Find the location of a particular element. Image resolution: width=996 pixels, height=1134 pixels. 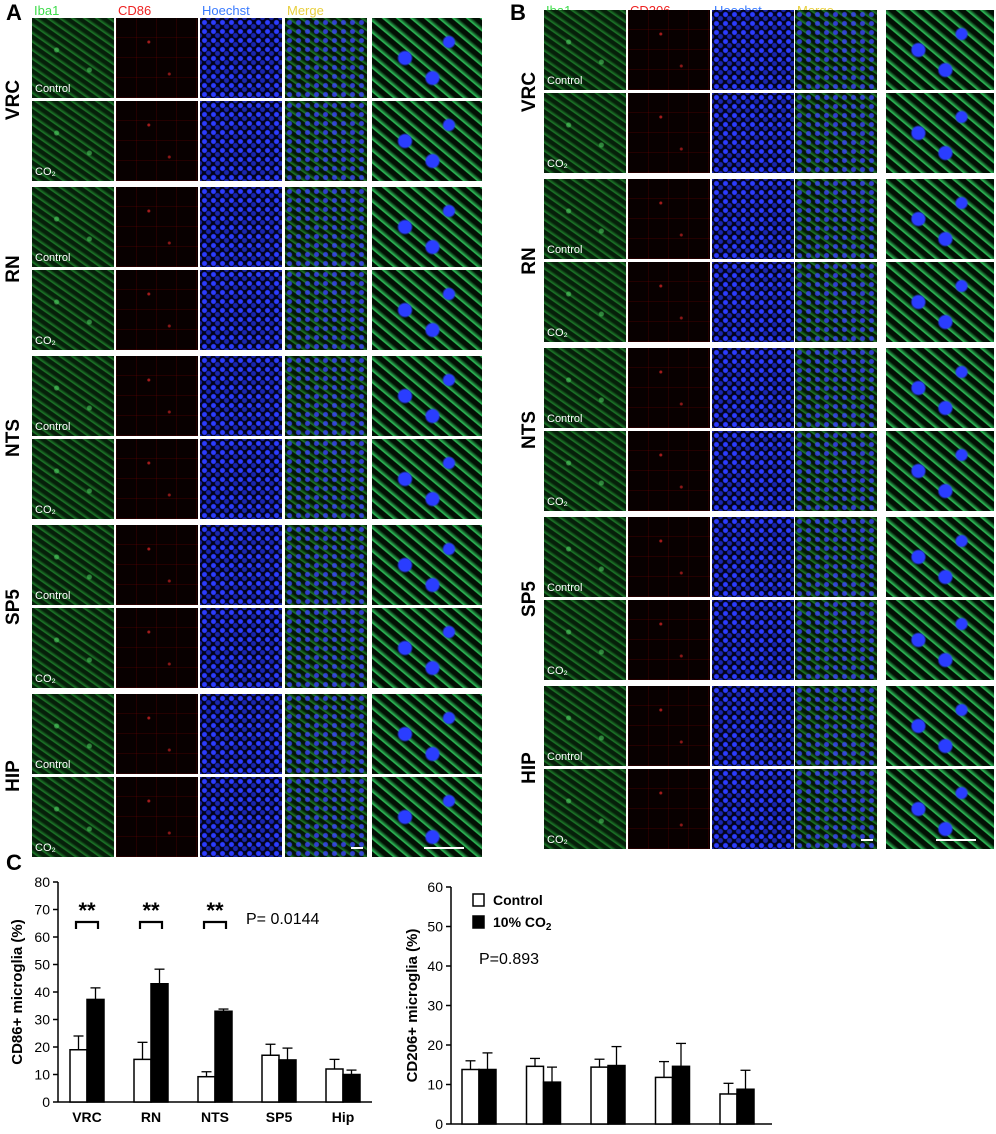

micrograph-sp5-control-marker is located at coordinates (669, 557).